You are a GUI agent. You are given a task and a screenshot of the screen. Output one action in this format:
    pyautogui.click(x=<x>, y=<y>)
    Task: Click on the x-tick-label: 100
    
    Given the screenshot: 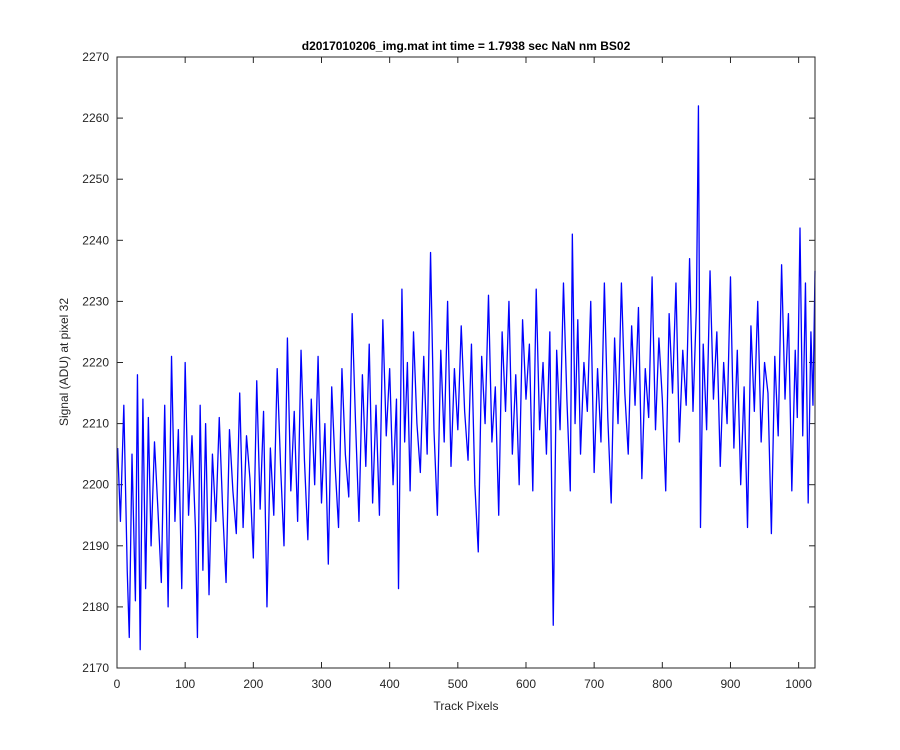 What is the action you would take?
    pyautogui.click(x=185, y=684)
    